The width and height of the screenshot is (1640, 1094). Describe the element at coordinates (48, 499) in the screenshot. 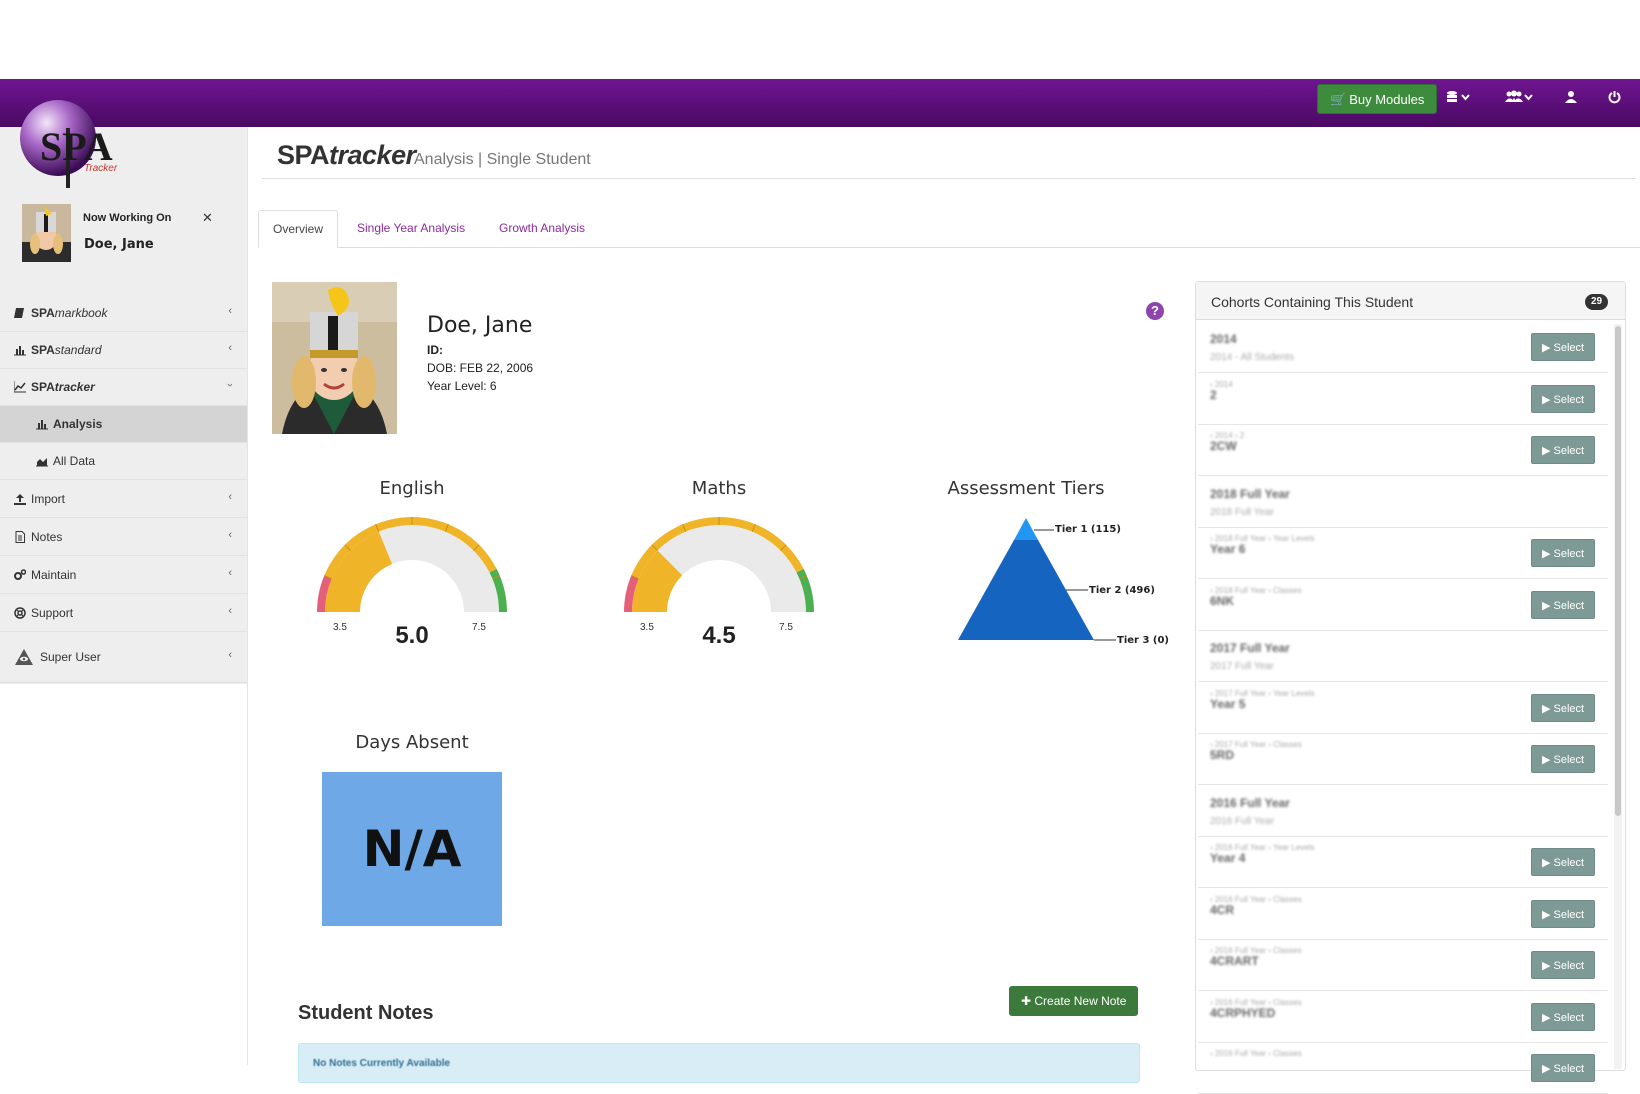

I see `import-label: Import` at that location.